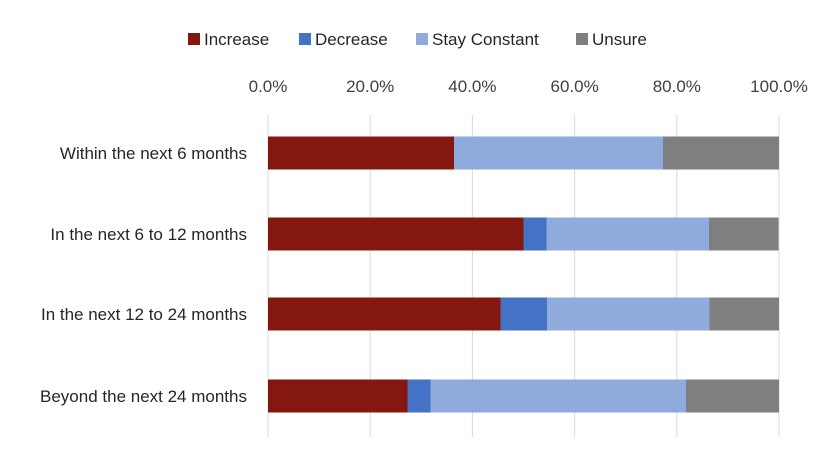 This screenshot has width=830, height=455. Describe the element at coordinates (268, 86) in the screenshot. I see `x-tick-label: 0.0%` at that location.